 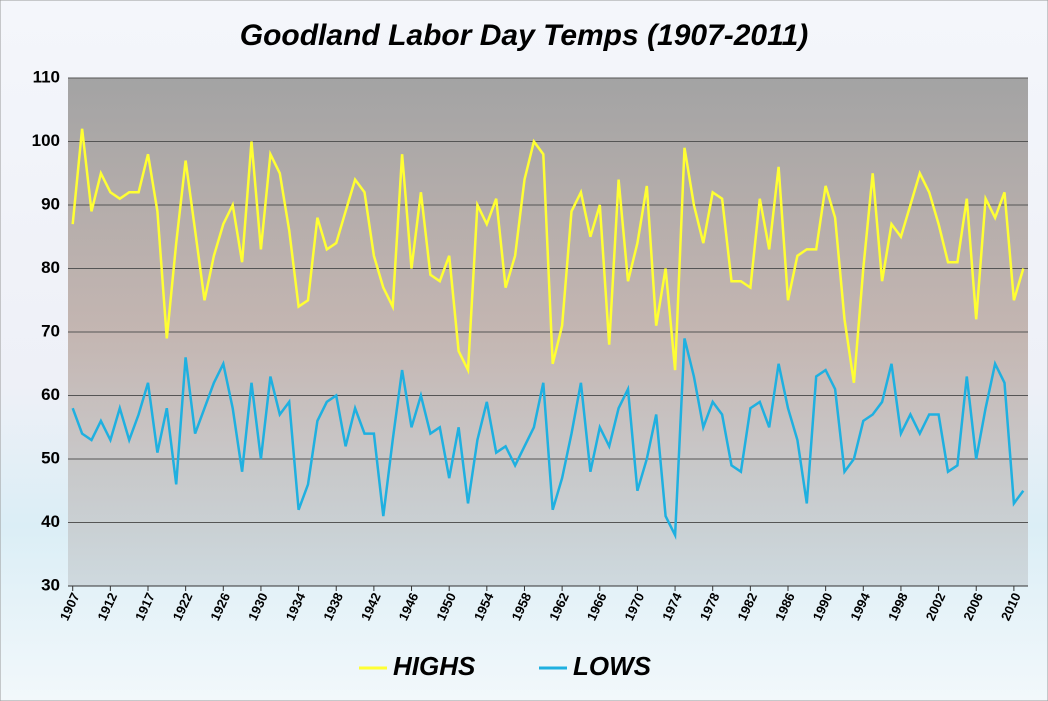 What do you see at coordinates (50, 330) in the screenshot?
I see `y-tick-label: 70` at bounding box center [50, 330].